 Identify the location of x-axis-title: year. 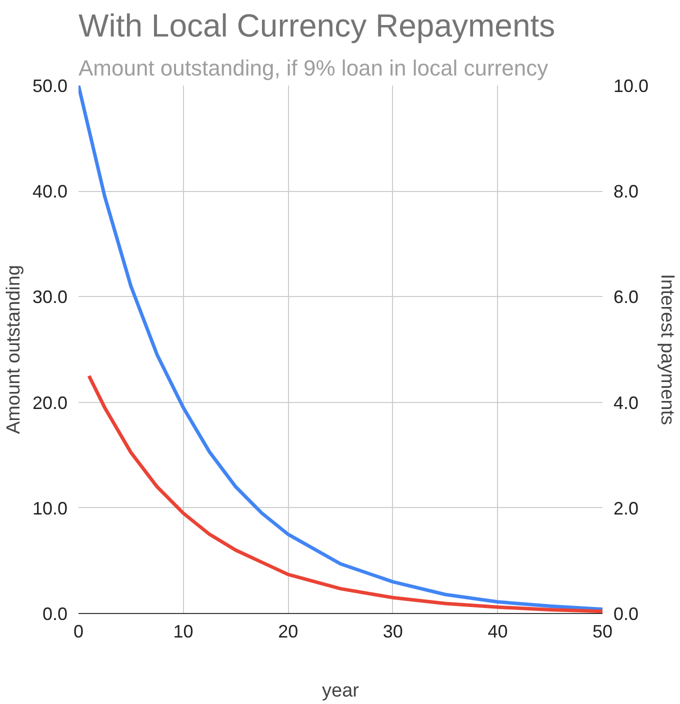
(341, 691).